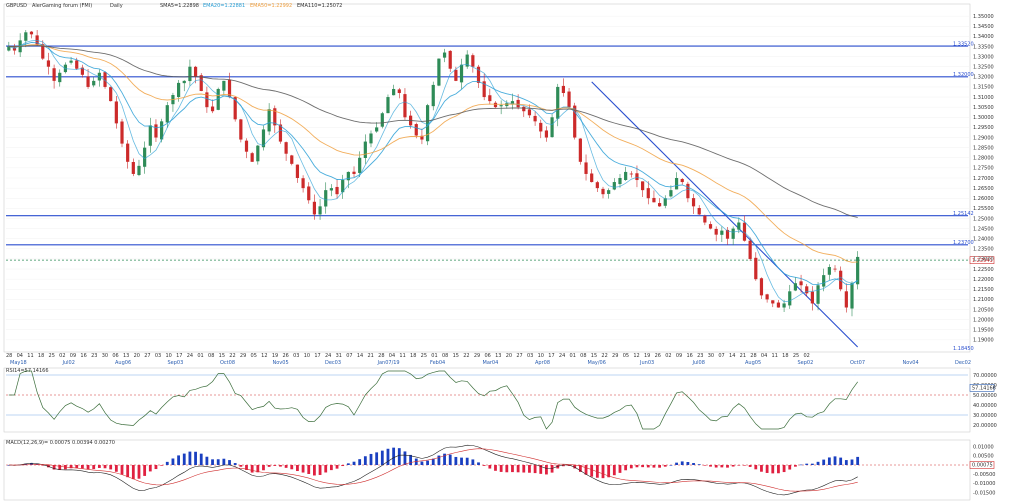 This screenshot has height=504, width=1024. What do you see at coordinates (487, 356) in the screenshot?
I see `date-tick-label: 06` at bounding box center [487, 356].